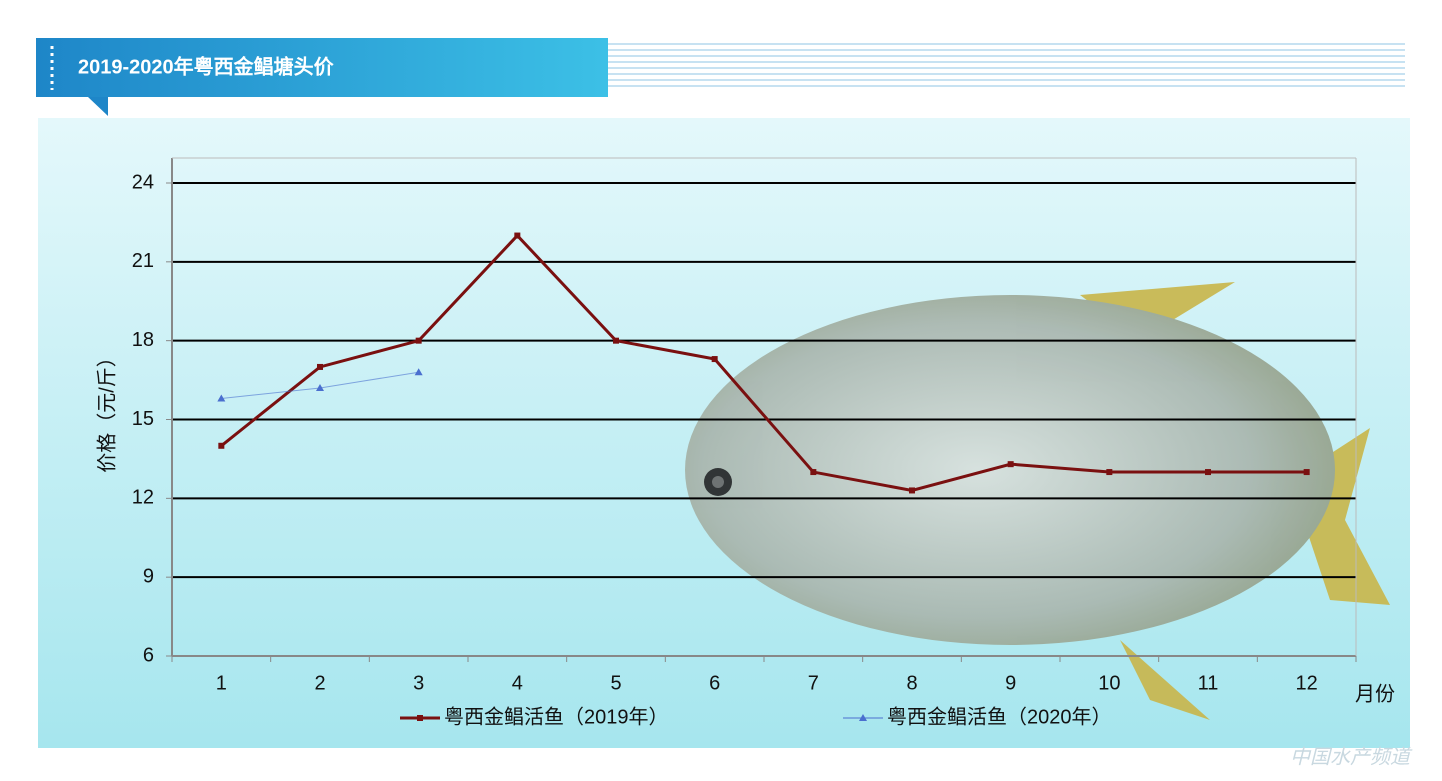 The width and height of the screenshot is (1442, 781). What do you see at coordinates (1010, 683) in the screenshot?
I see `x-tick-label: 9` at bounding box center [1010, 683].